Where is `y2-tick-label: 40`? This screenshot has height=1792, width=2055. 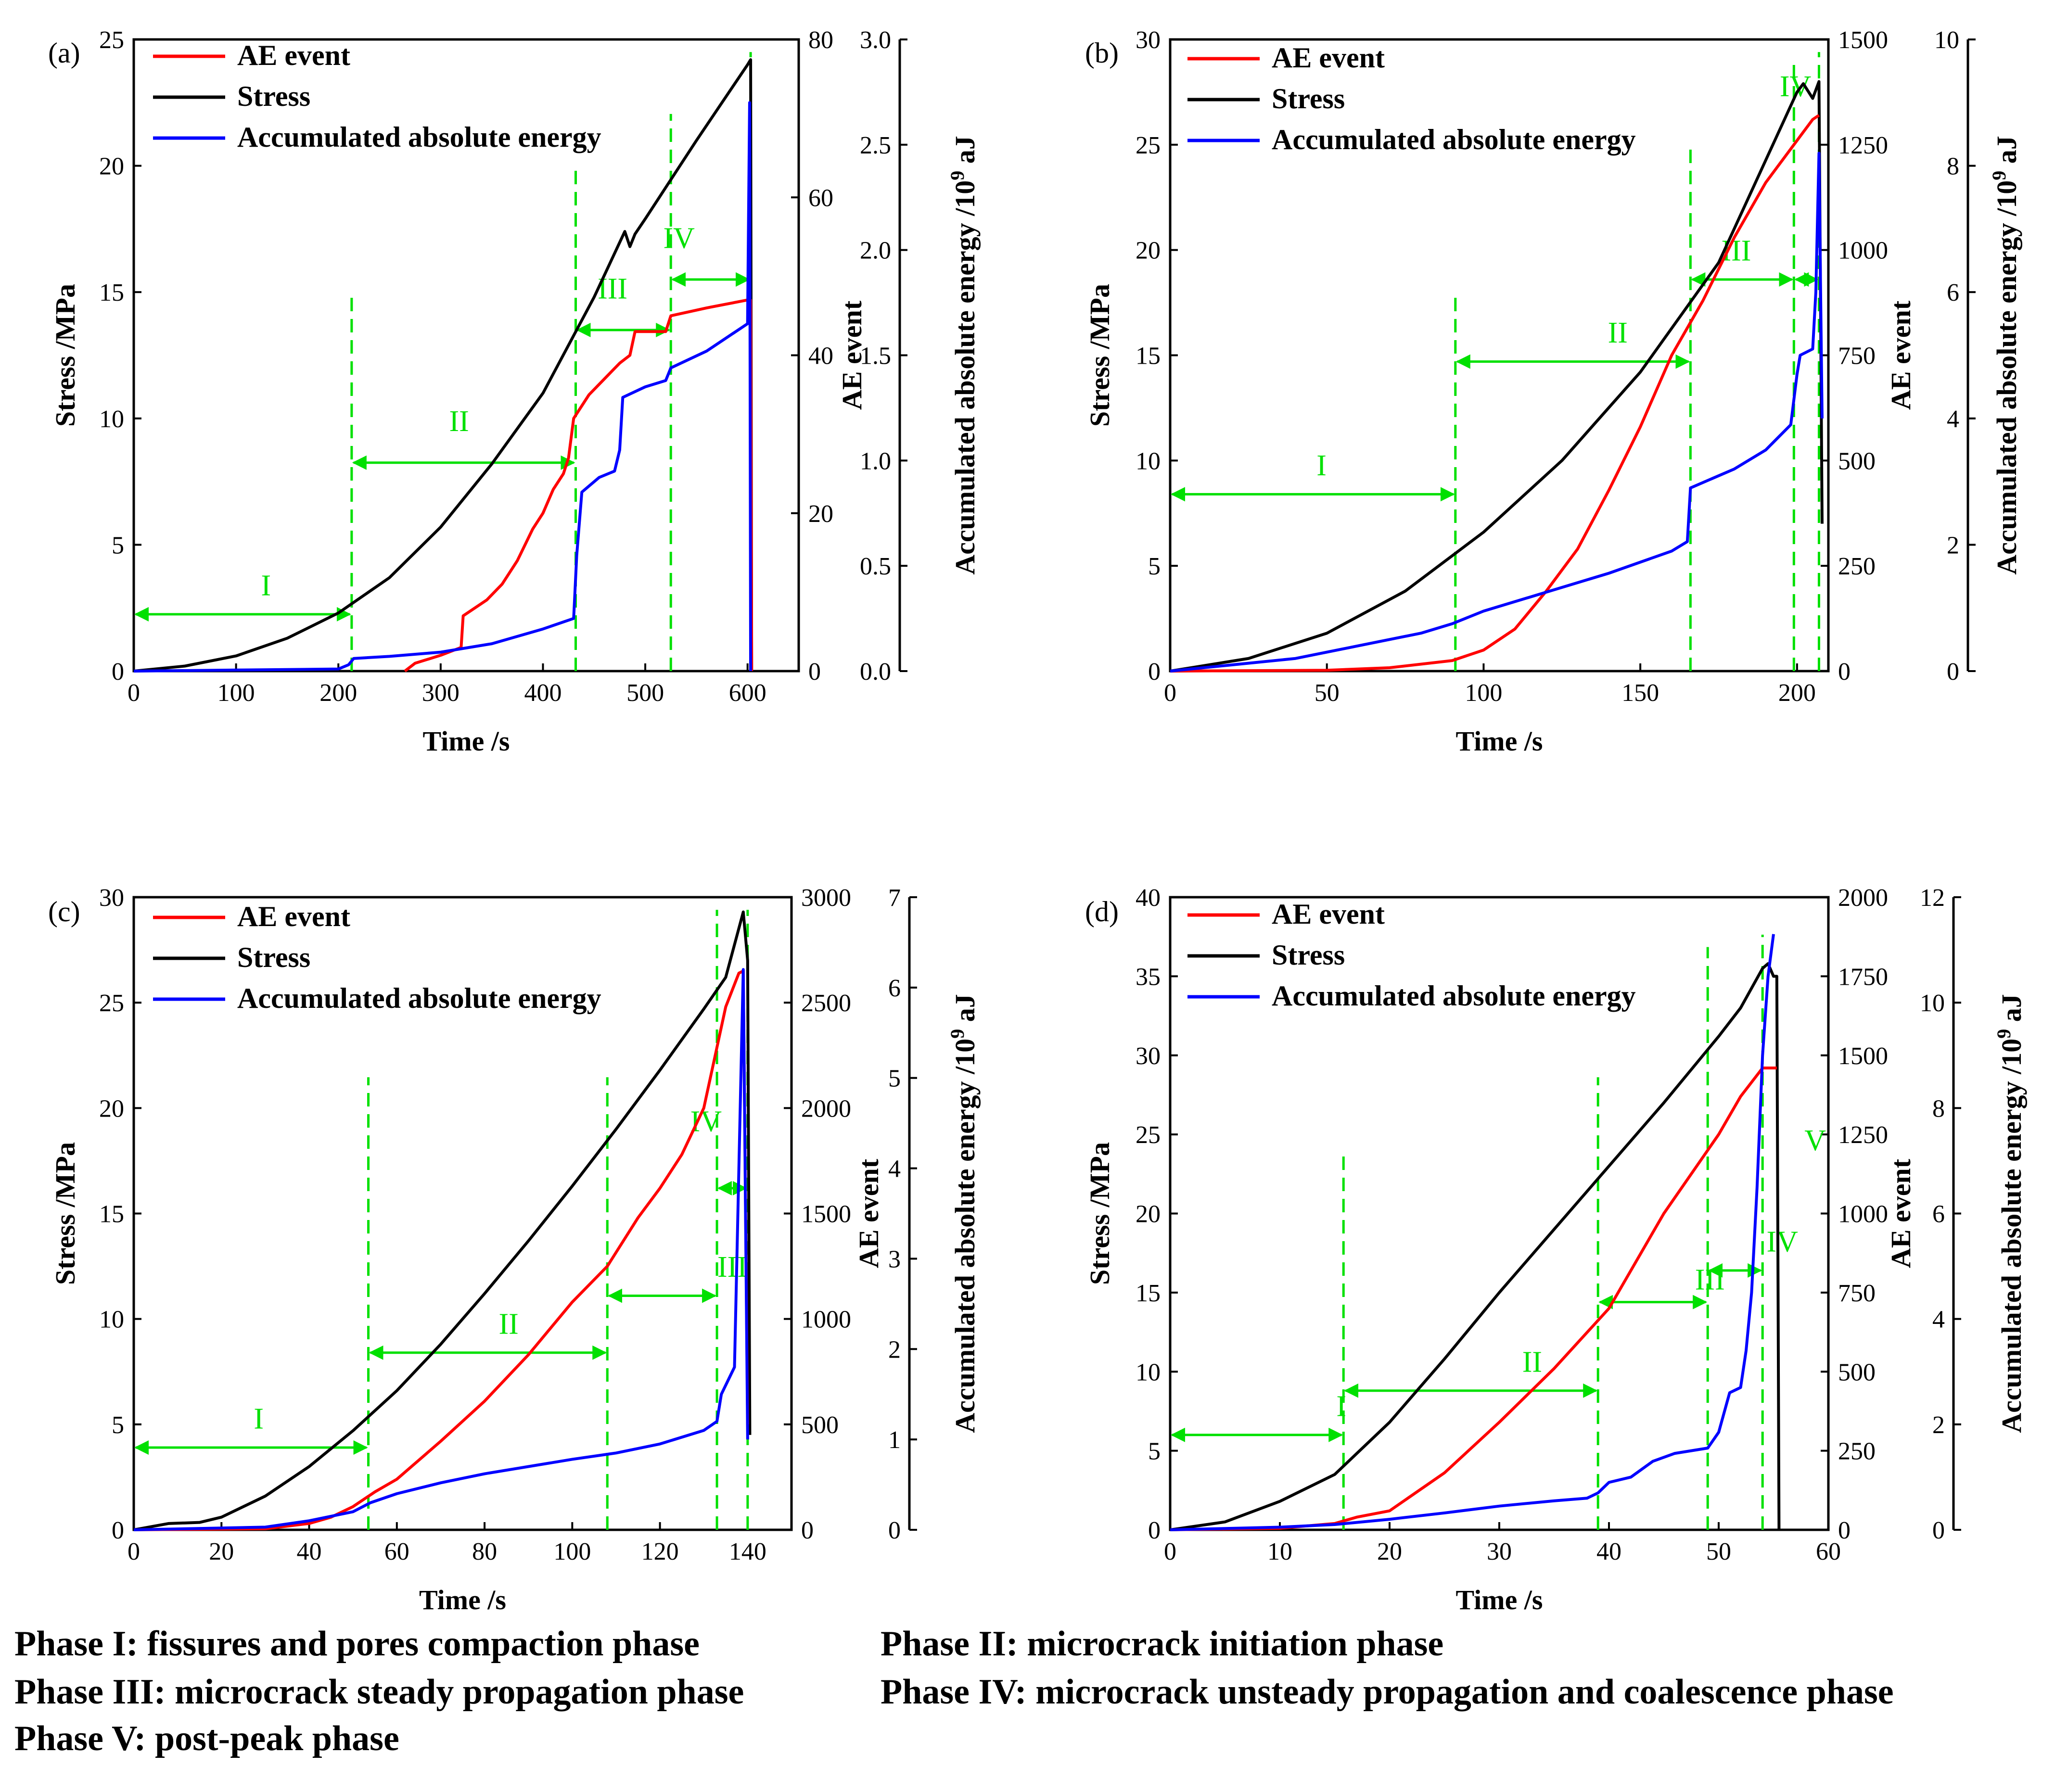
y2-tick-label: 40 is located at coordinates (821, 356).